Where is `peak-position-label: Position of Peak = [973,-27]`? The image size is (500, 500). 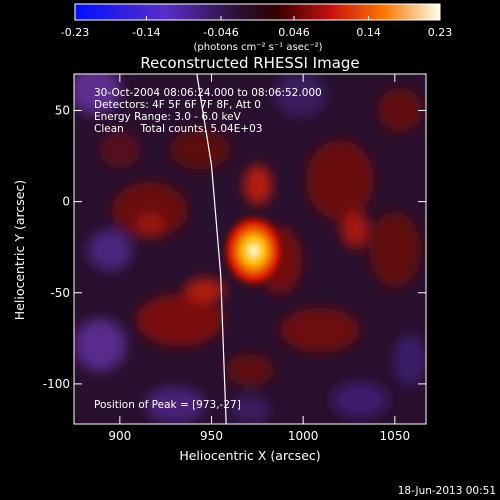
peak-position-label: Position of Peak = [973,-27] is located at coordinates (167, 405).